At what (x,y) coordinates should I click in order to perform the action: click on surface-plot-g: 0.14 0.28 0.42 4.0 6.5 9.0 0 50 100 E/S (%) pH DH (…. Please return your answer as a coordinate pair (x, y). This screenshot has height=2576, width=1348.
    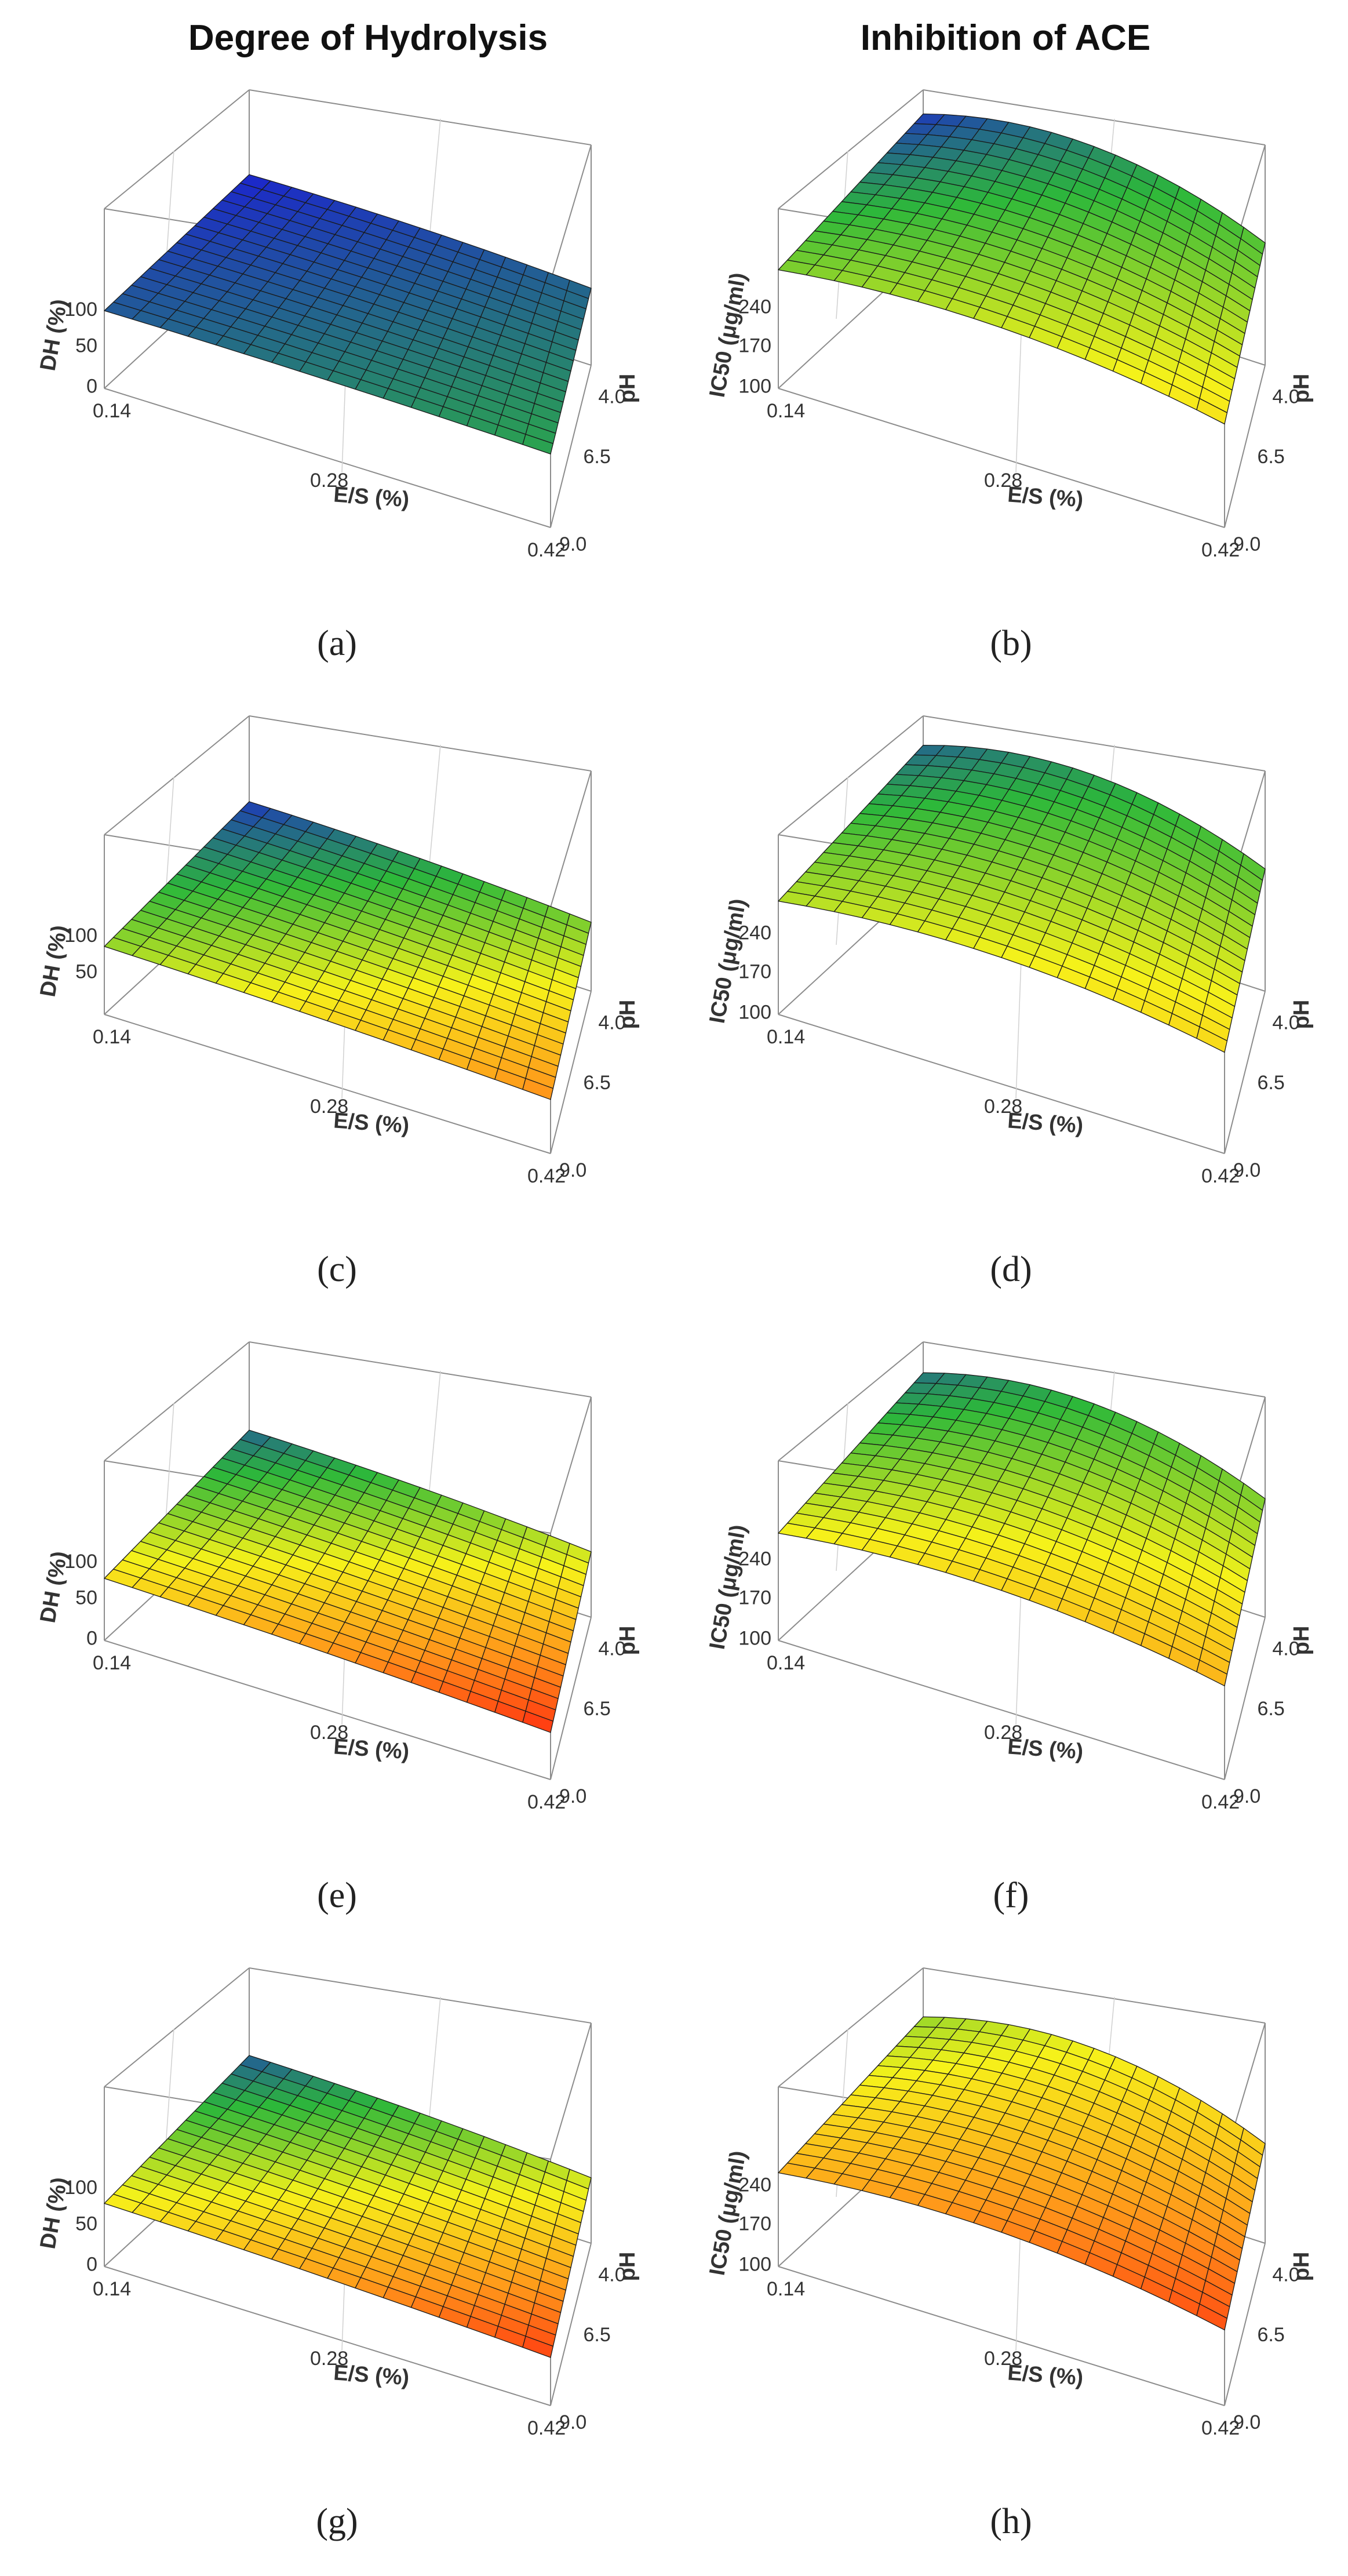
    Looking at the image, I should click on (337, 2255).